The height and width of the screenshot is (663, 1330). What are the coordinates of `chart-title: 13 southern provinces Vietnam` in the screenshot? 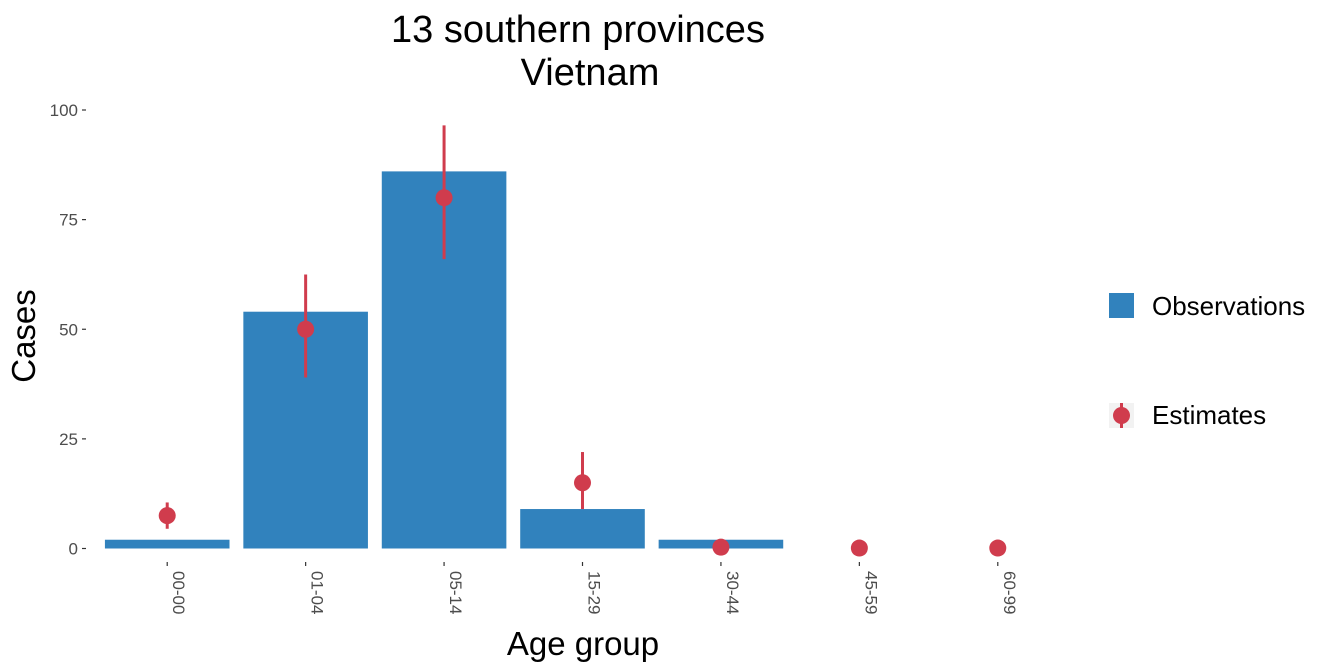 It's located at (578, 51).